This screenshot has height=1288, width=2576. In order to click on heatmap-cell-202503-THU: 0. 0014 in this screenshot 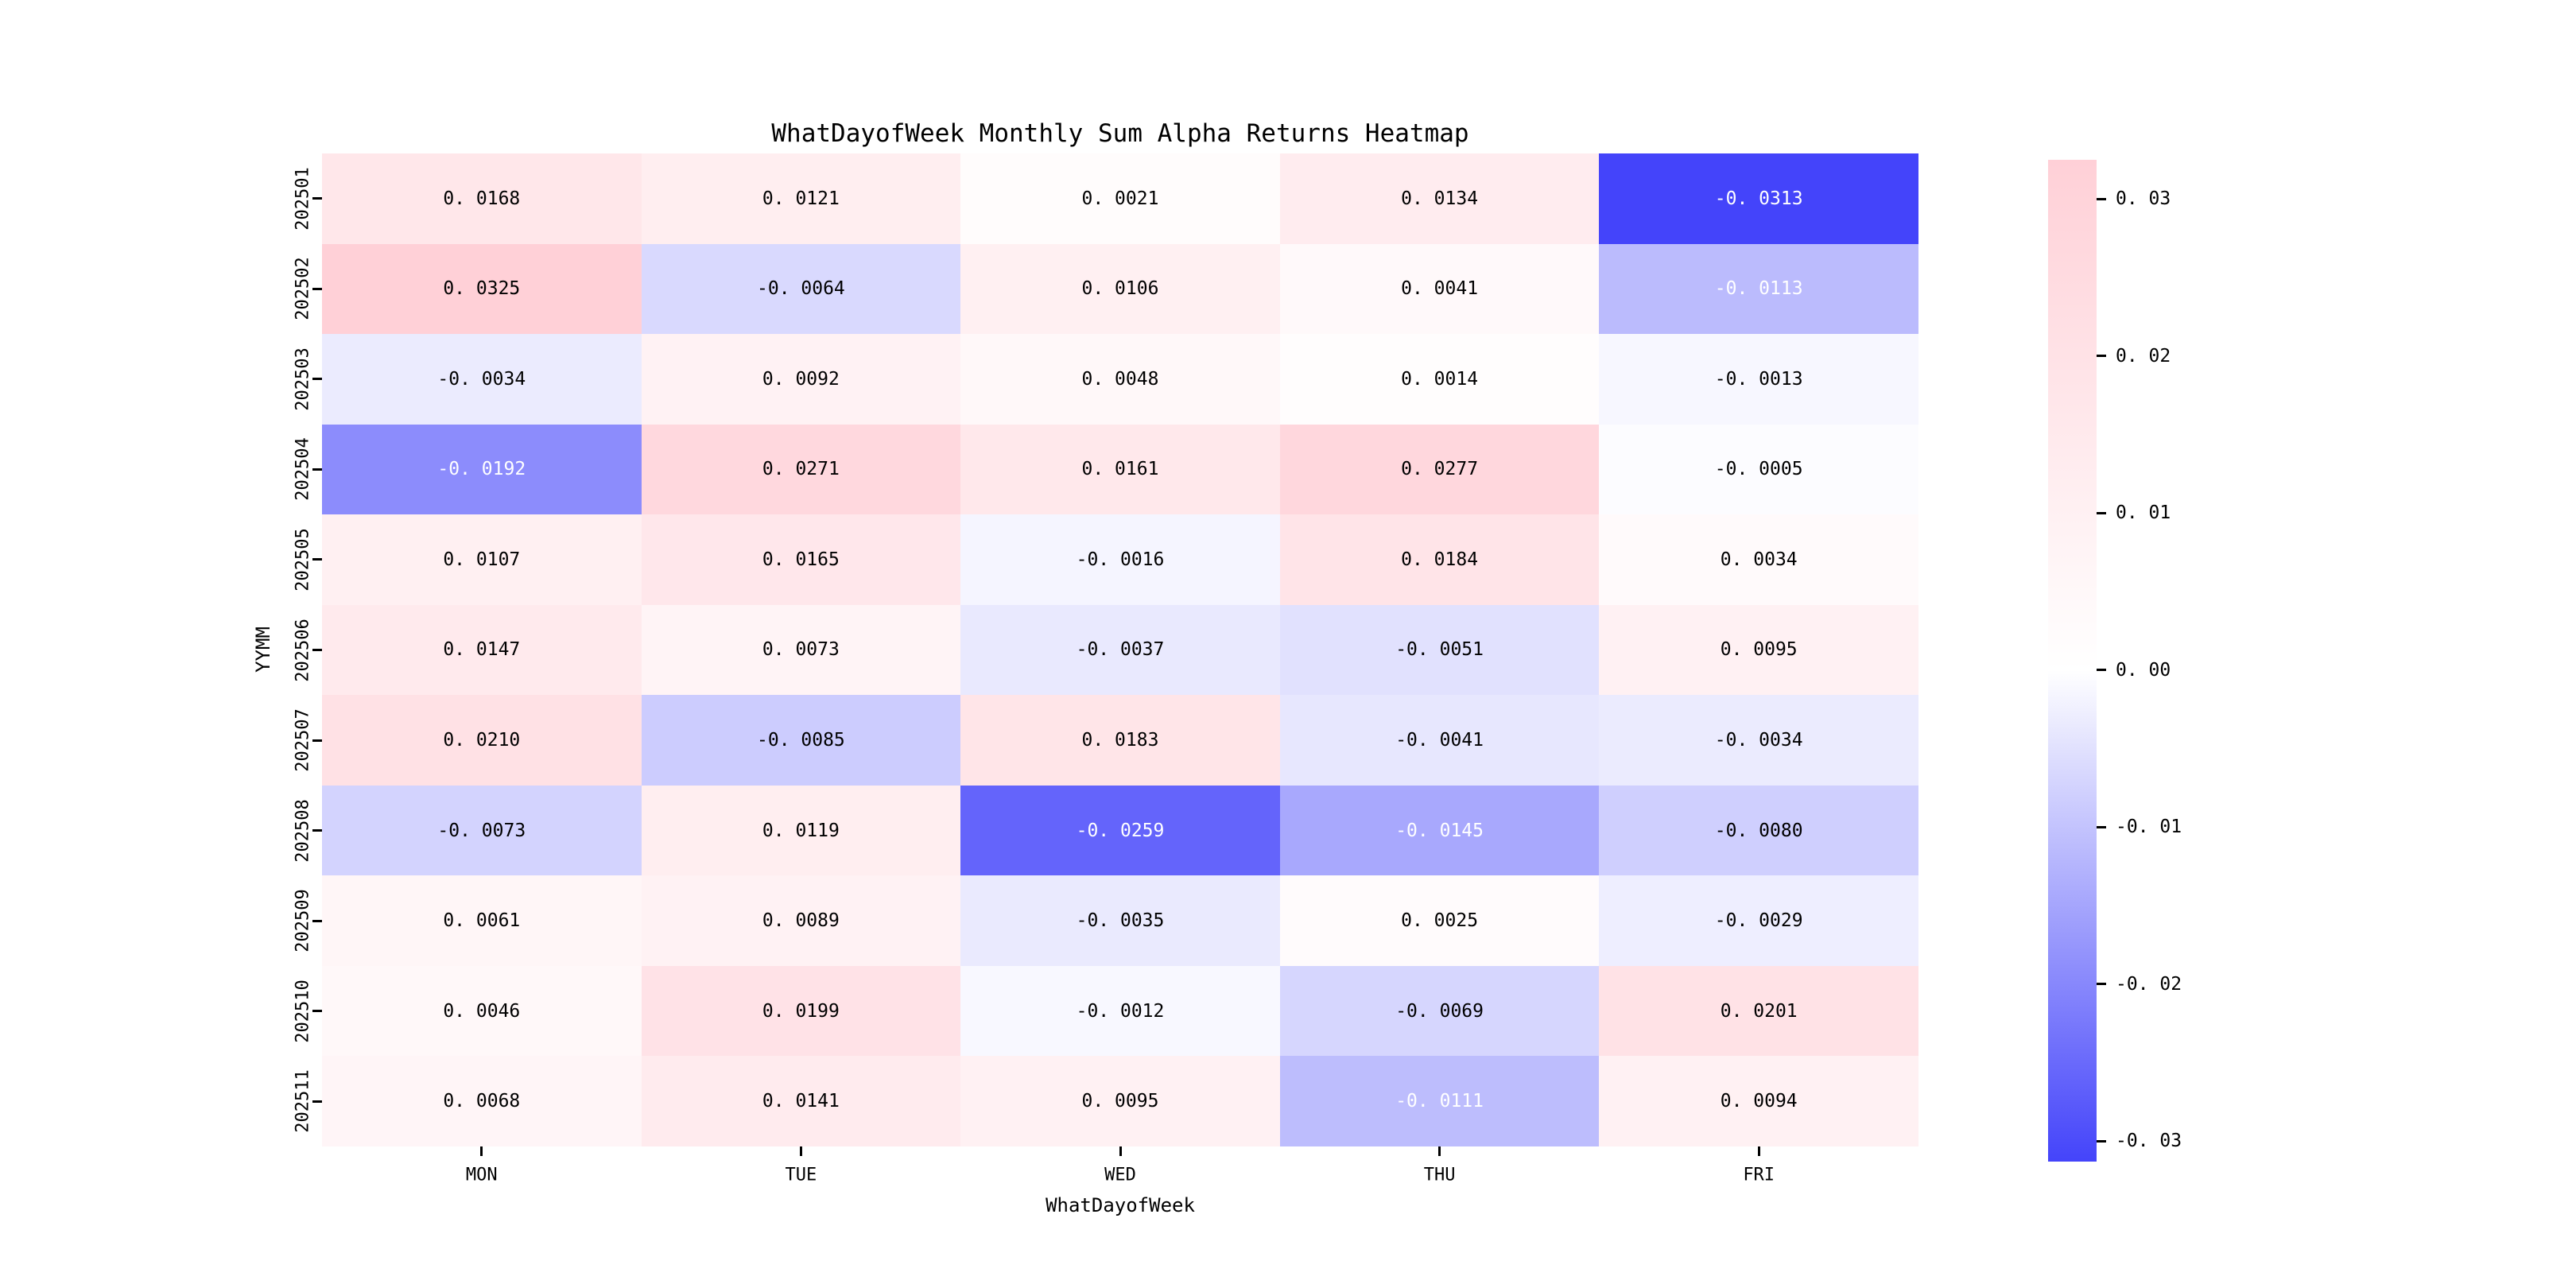, I will do `click(1440, 380)`.